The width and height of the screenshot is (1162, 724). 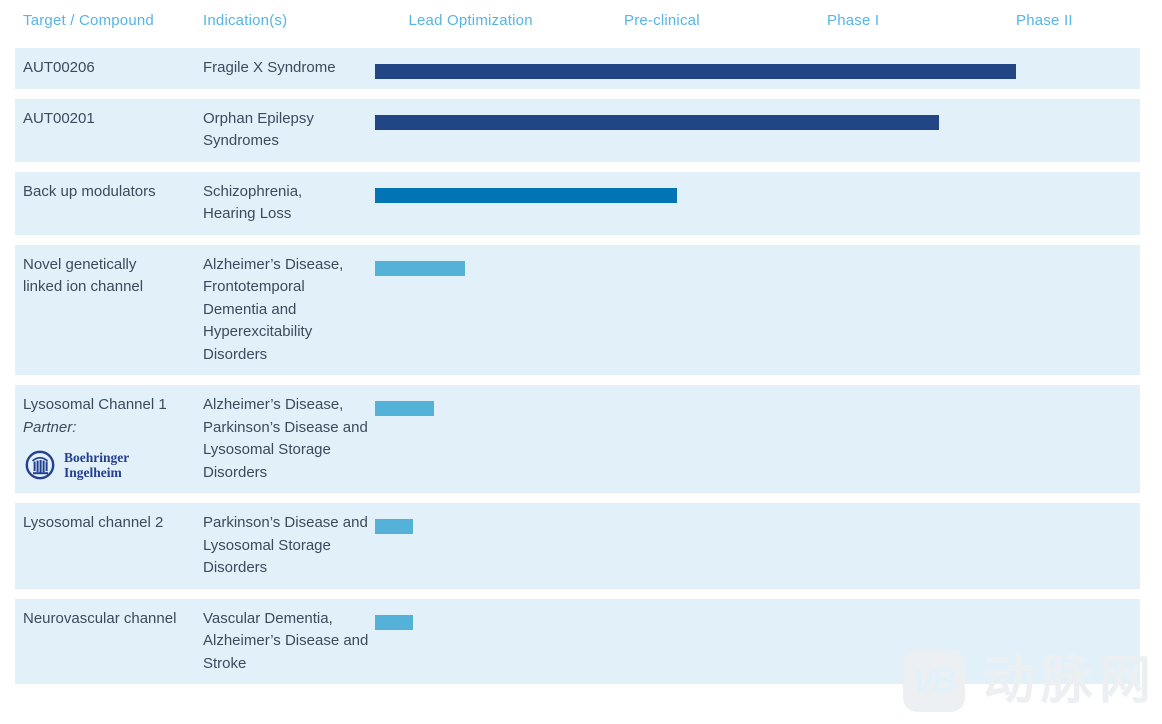 What do you see at coordinates (93, 522) in the screenshot?
I see `target-name: Lysosomal channel 2` at bounding box center [93, 522].